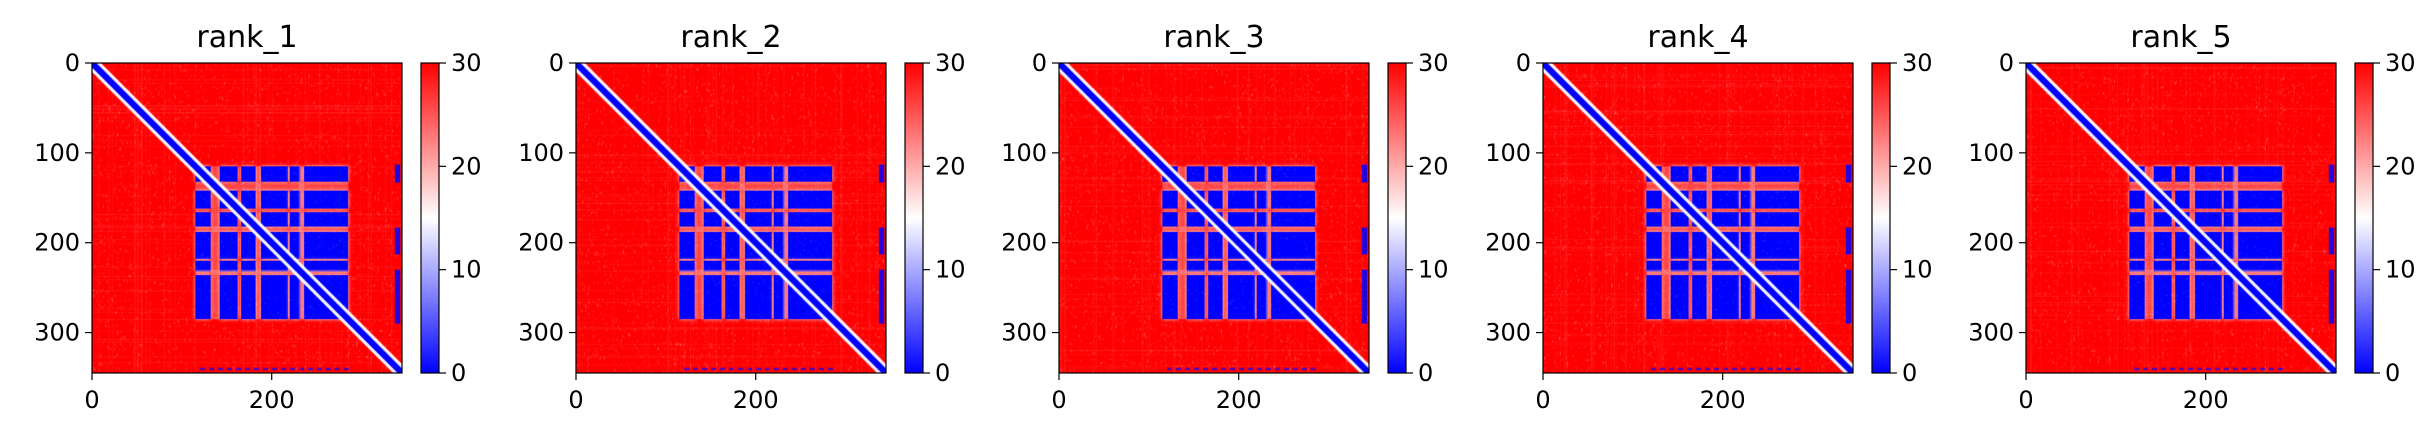 The height and width of the screenshot is (438, 2435). I want to click on panel-title: rank_5, so click(2180, 37).